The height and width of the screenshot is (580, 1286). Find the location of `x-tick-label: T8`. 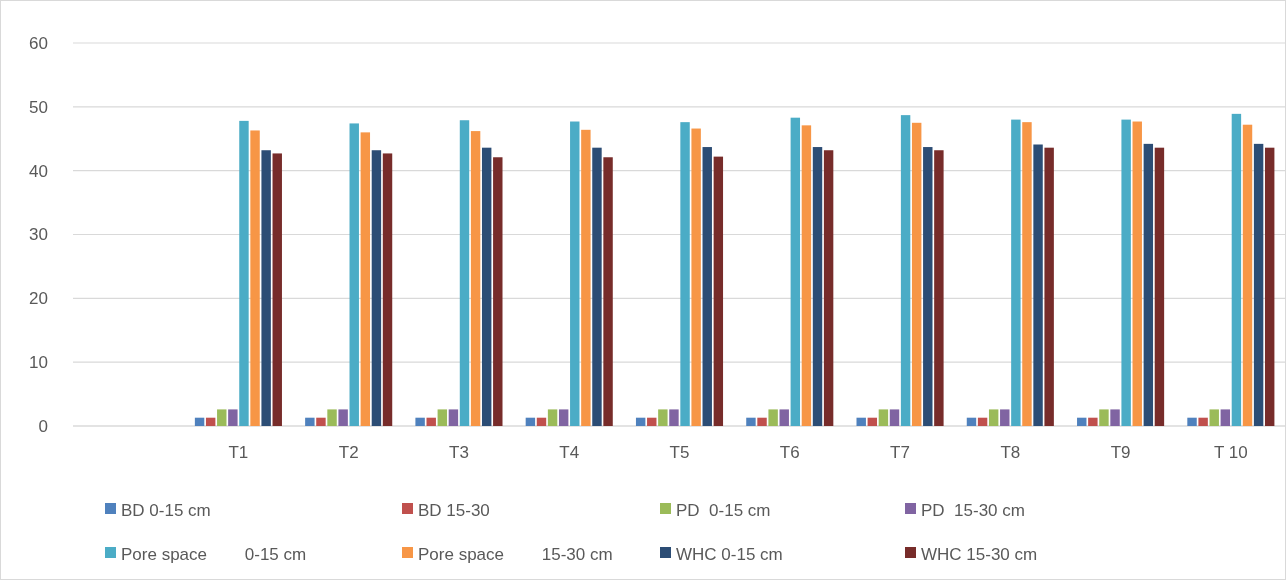

x-tick-label: T8 is located at coordinates (1010, 452).